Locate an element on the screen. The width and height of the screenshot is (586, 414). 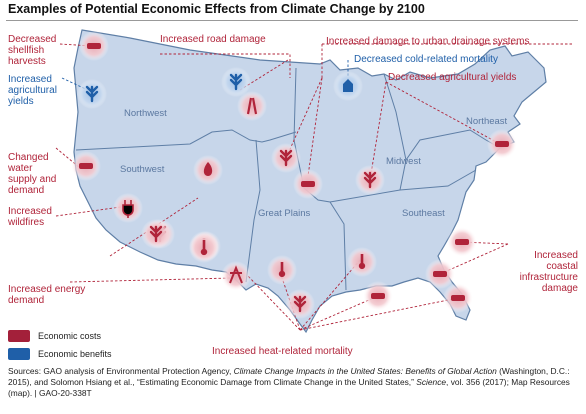
region-midwest: Midwest is located at coordinates (403, 161).